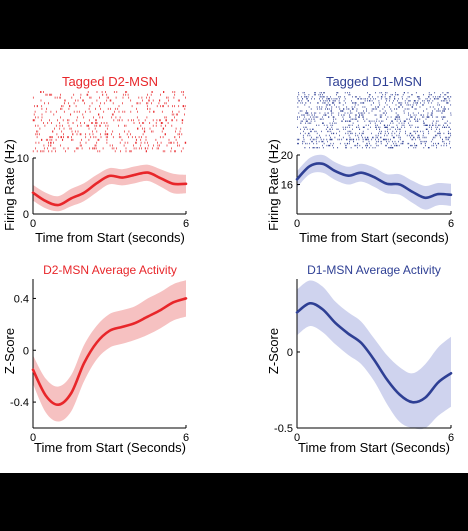 The width and height of the screenshot is (468, 531). Describe the element at coordinates (110, 270) in the screenshot. I see `d2-average-title: D2-MSN Average Activity` at that location.